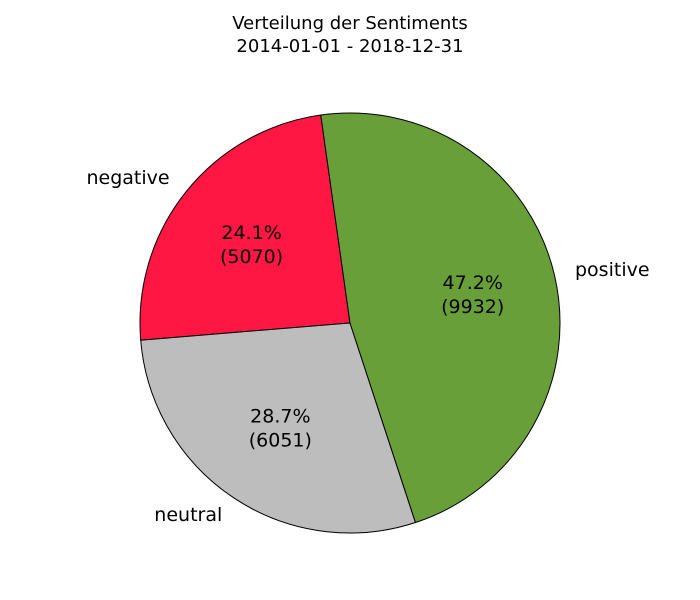  I want to click on chart-title: Verteilung der Sentiments, so click(350, 23).